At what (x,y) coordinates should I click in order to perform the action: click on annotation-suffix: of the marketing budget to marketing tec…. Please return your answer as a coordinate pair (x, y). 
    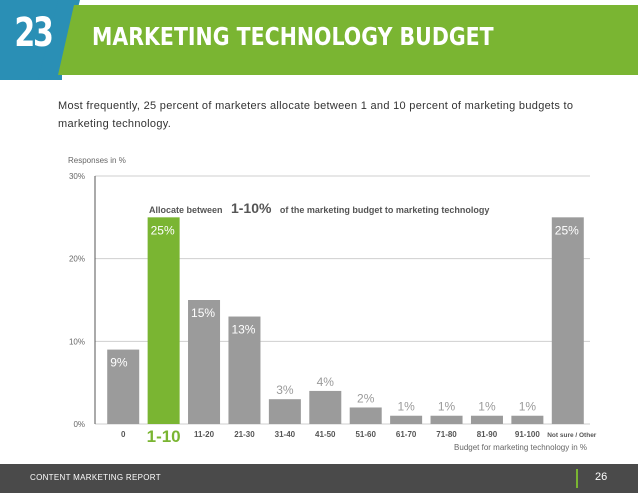
    Looking at the image, I should click on (385, 210).